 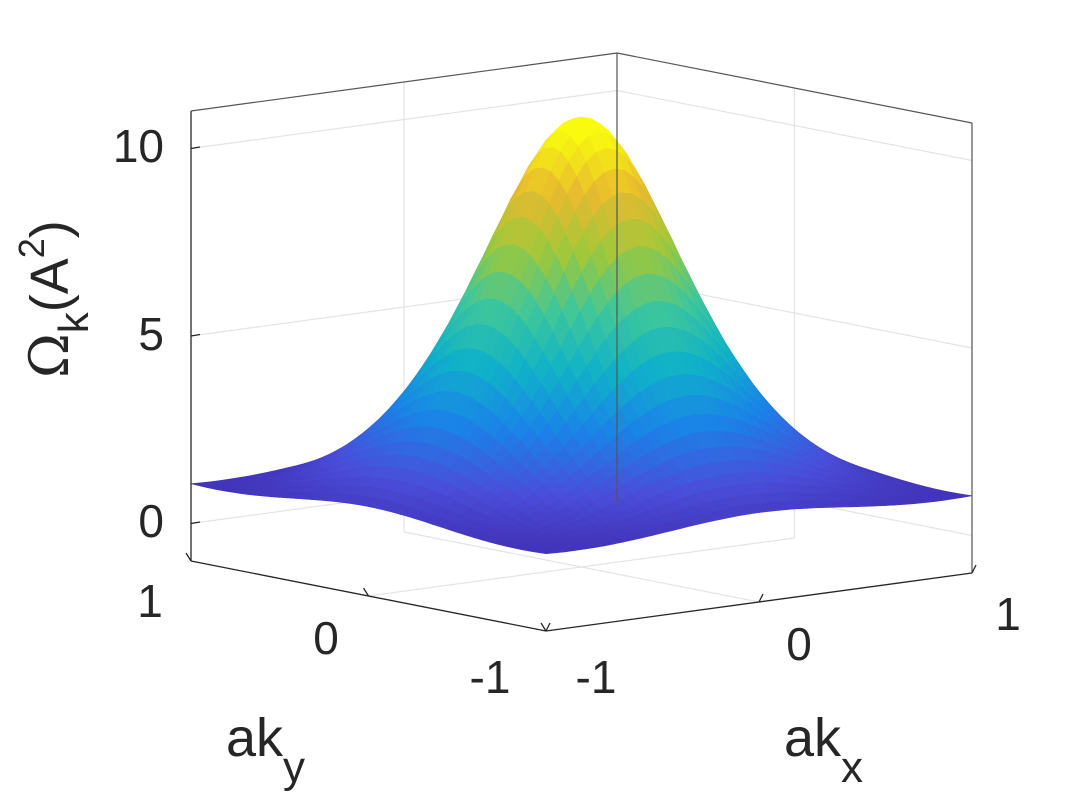 I want to click on y-tick-label: 1, so click(x=150, y=601).